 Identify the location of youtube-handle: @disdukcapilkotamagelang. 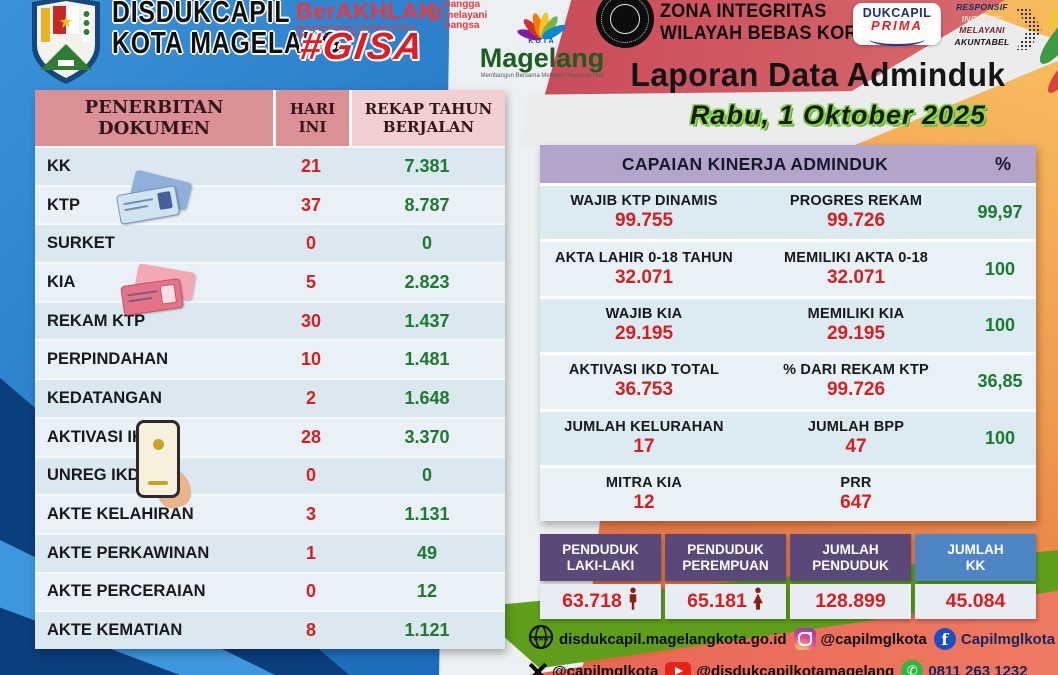
(795, 668).